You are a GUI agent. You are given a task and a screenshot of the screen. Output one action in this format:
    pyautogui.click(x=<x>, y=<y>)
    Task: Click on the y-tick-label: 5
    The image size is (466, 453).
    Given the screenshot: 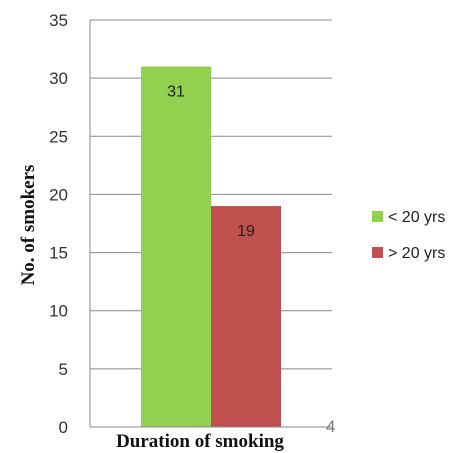 What is the action you would take?
    pyautogui.click(x=63, y=369)
    